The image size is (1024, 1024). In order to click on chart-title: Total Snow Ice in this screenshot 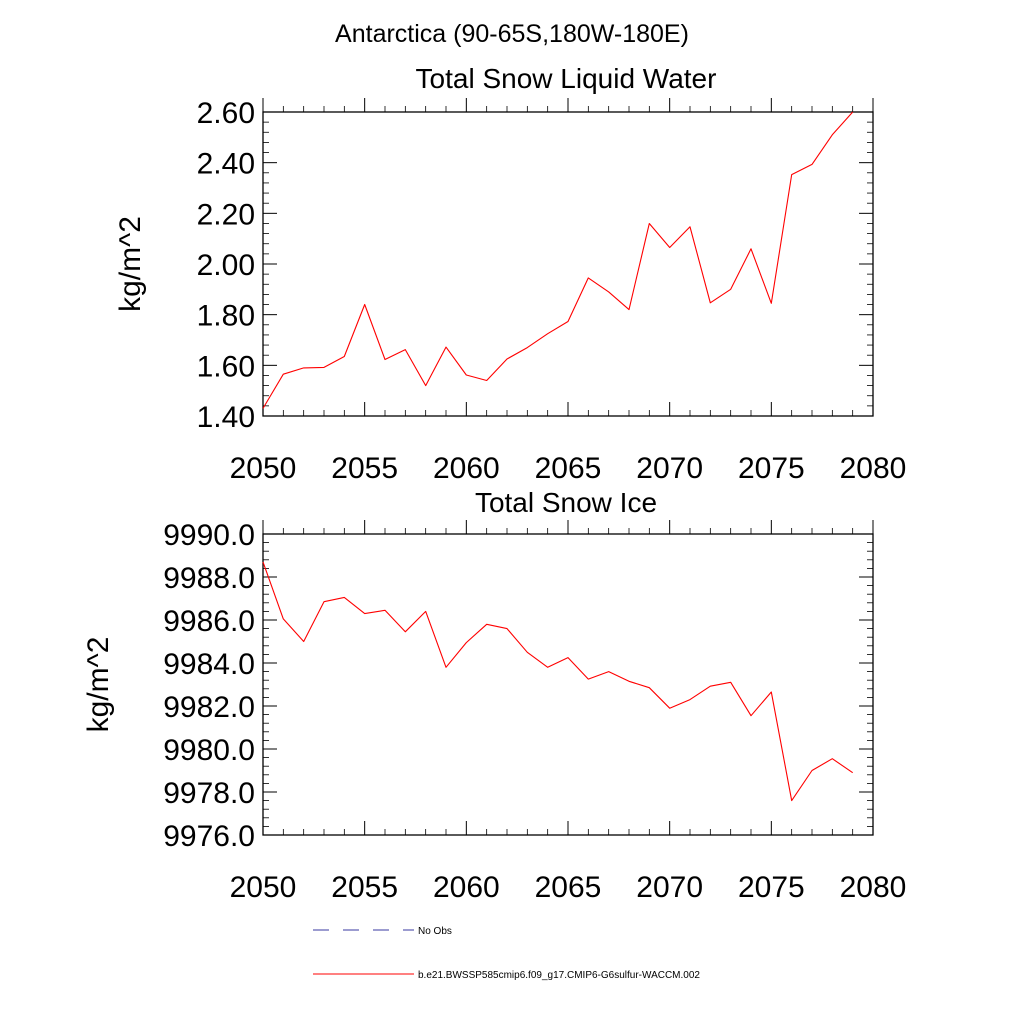, I will do `click(566, 502)`.